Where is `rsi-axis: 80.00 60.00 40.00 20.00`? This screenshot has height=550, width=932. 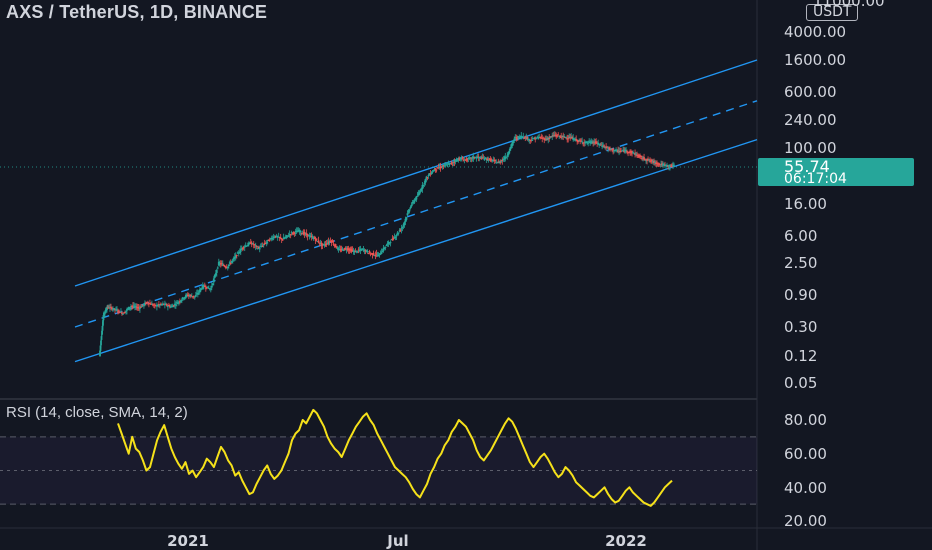 rsi-axis: 80.00 60.00 40.00 20.00 is located at coordinates (805, 470).